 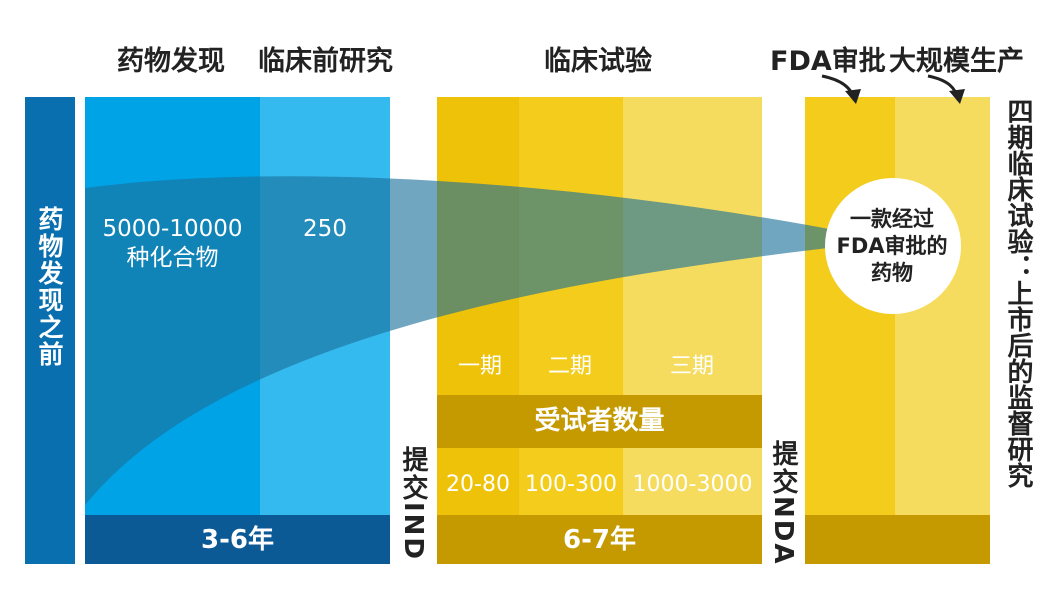 I want to click on pre-discovery-label: 药物发现之前, so click(x=49, y=287).